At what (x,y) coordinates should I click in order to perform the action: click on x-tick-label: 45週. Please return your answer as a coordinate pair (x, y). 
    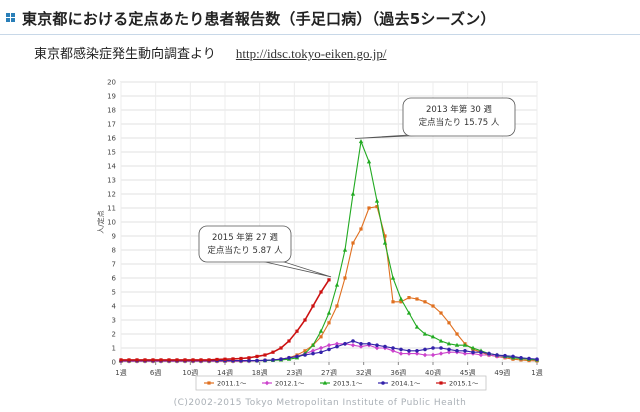
    Looking at the image, I should click on (468, 372).